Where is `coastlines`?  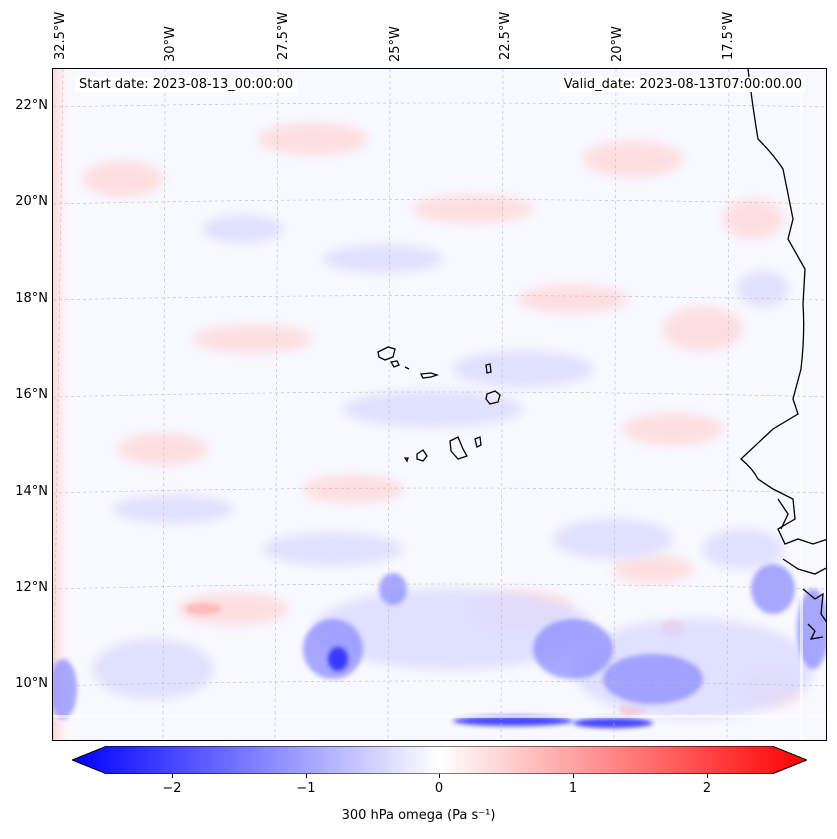
coastlines is located at coordinates (783, 354).